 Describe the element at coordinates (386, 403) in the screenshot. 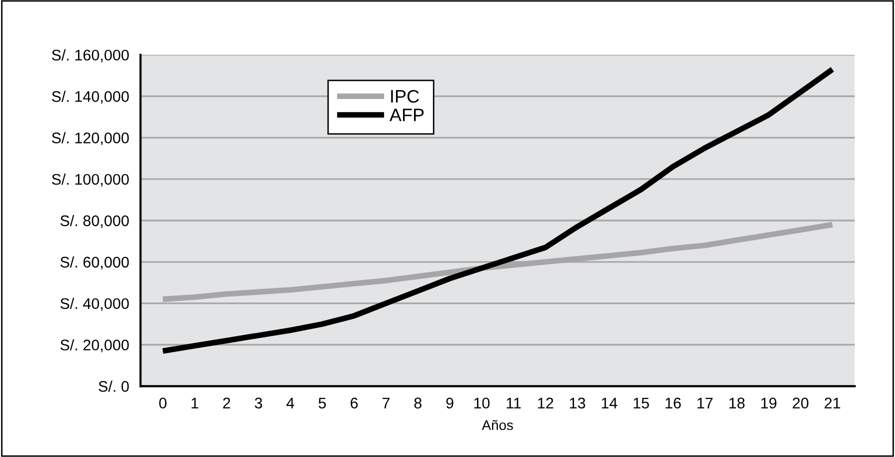

I see `x-tick-label: 7` at that location.